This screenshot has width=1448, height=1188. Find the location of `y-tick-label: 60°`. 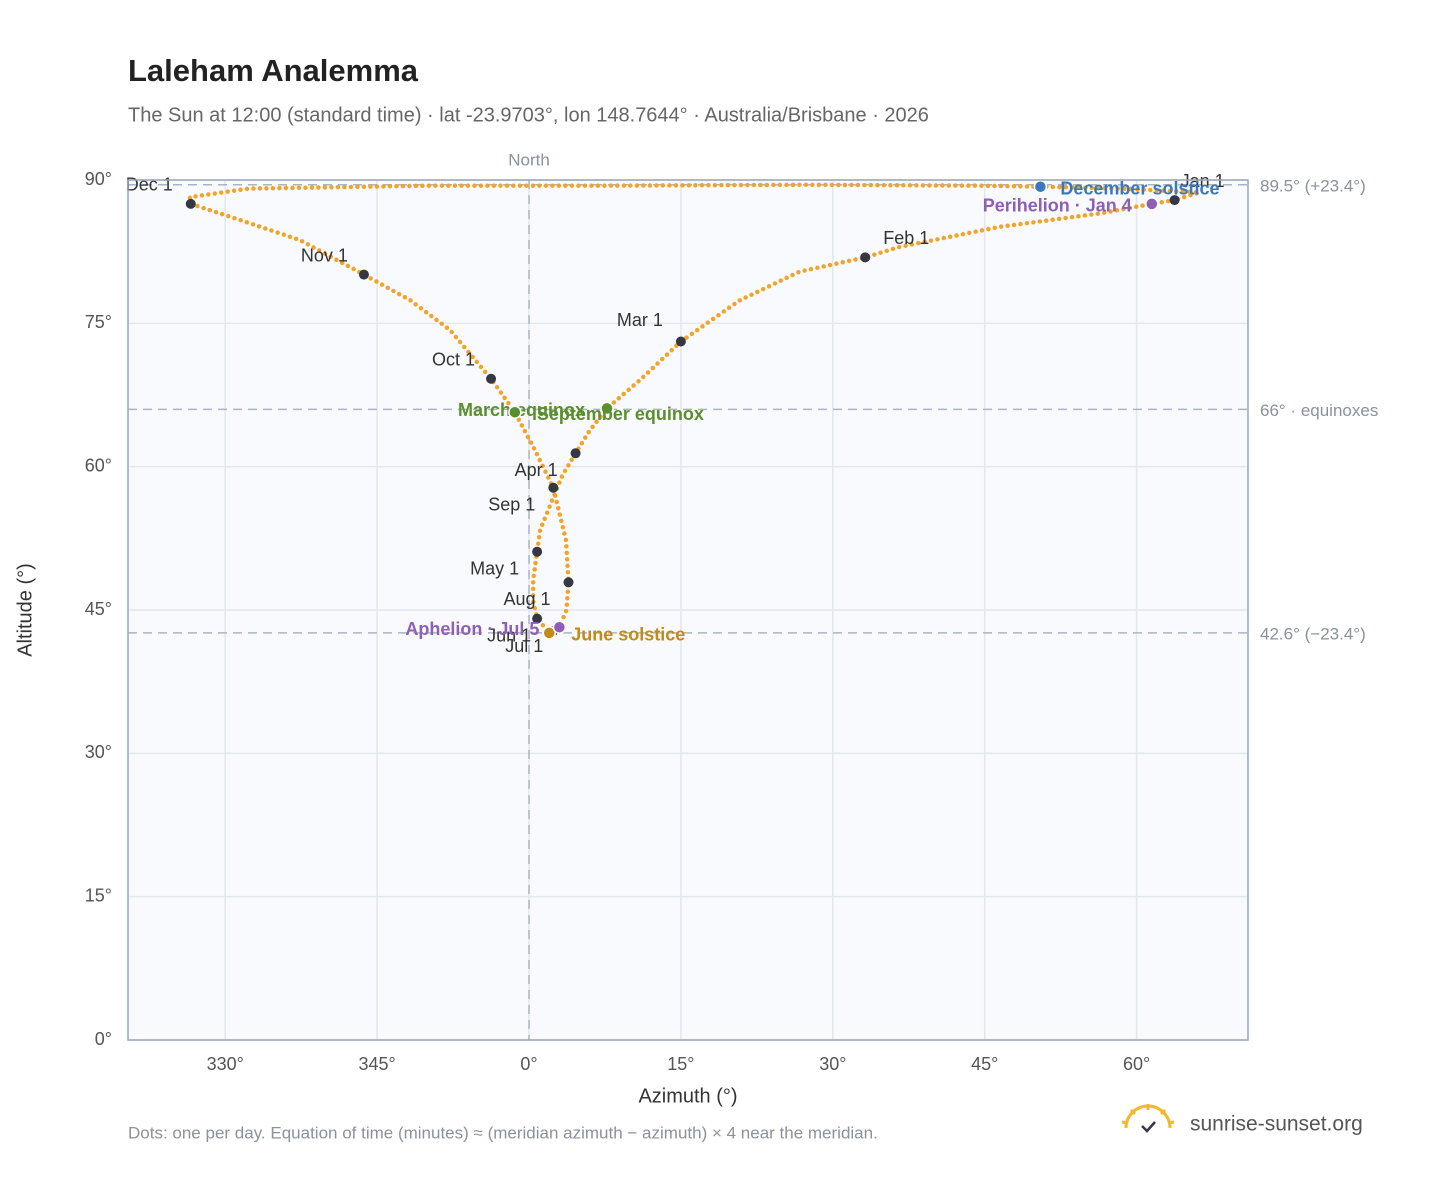

y-tick-label: 60° is located at coordinates (98, 465).